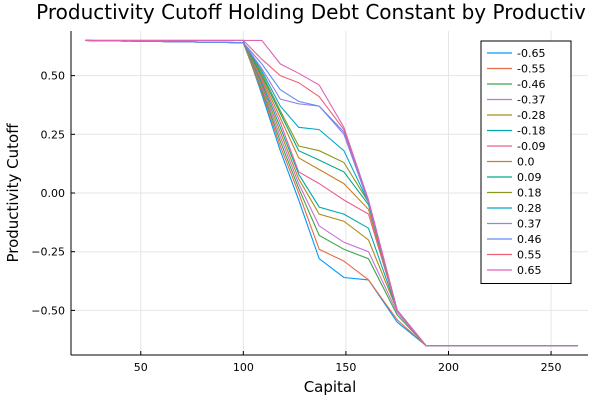 Image resolution: width=600 pixels, height=400 pixels. I want to click on y-tick-label: −0.25, so click(48, 252).